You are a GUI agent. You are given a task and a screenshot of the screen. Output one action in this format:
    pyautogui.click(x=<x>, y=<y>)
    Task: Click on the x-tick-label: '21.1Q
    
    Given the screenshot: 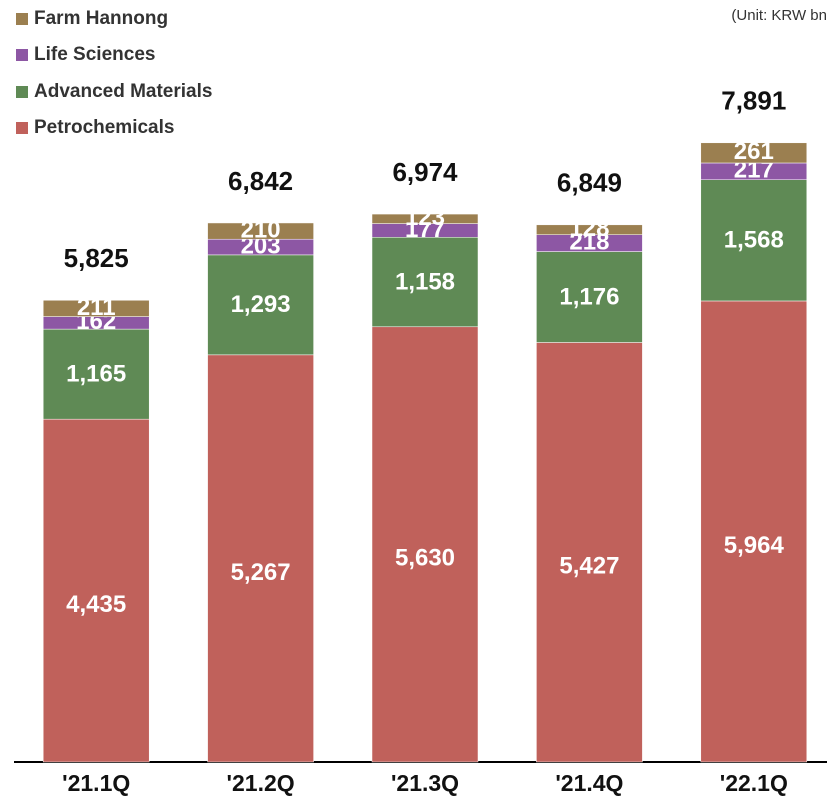 What is the action you would take?
    pyautogui.click(x=96, y=783)
    